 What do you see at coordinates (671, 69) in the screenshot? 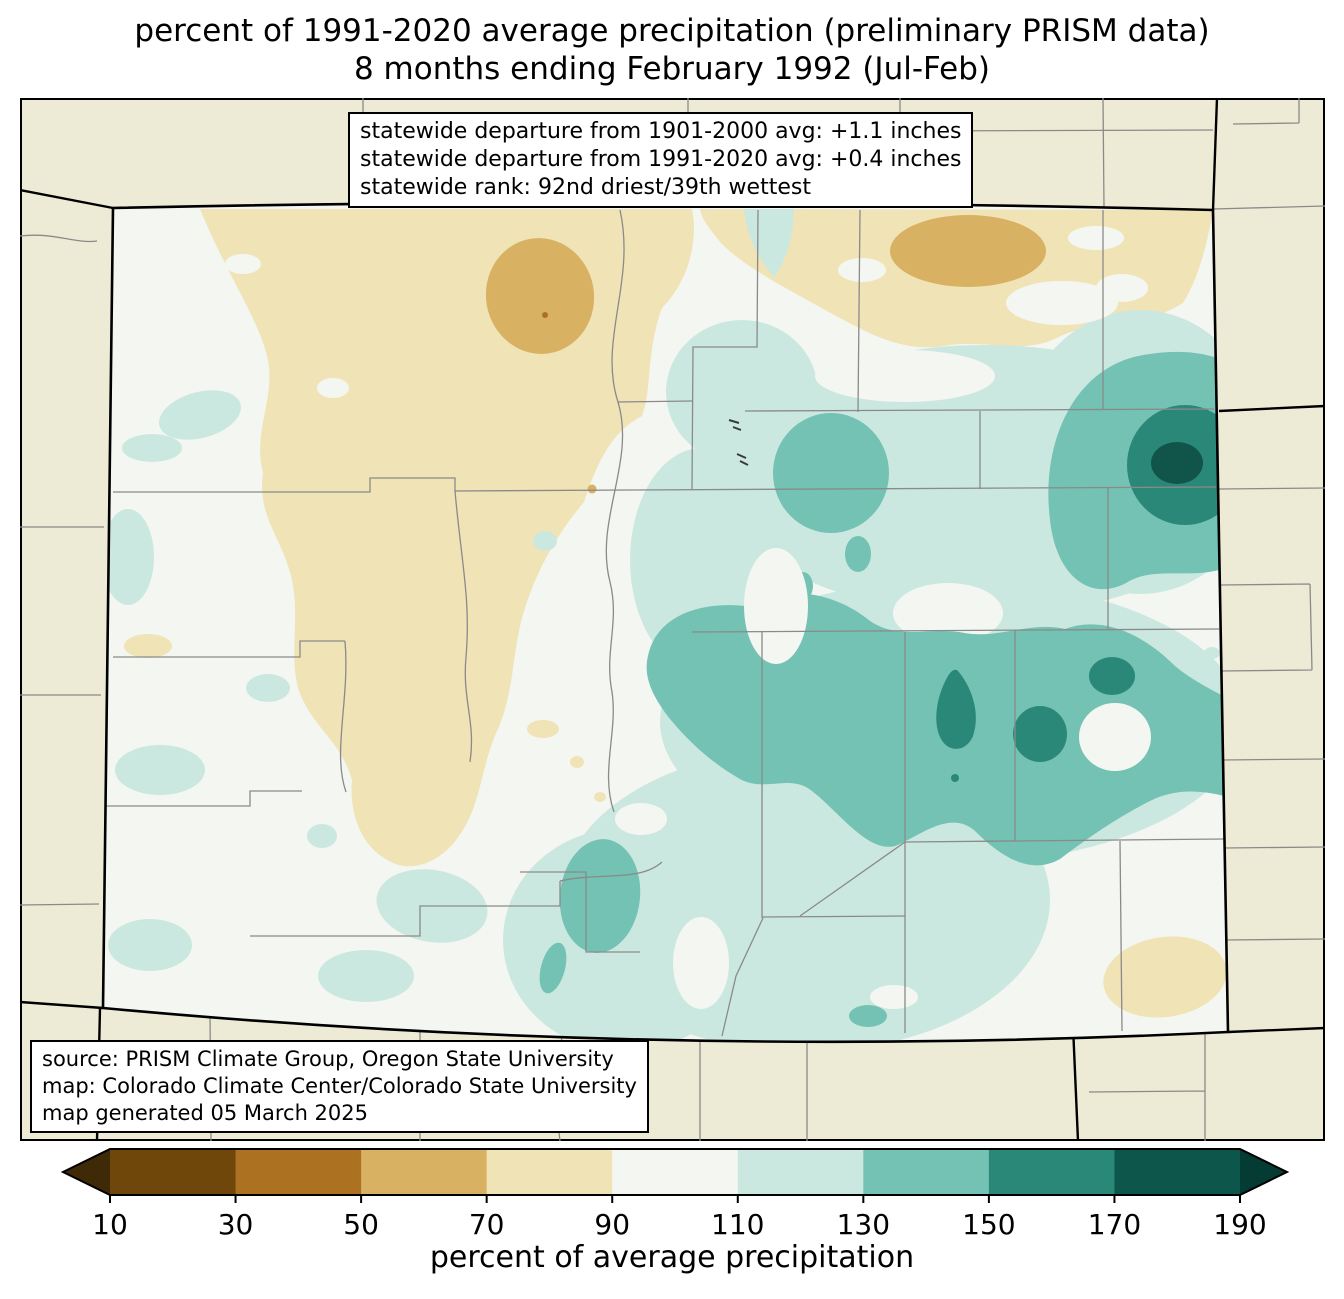
I see `title-line-2: 8 months ending February 1992 (Jul-Feb)` at bounding box center [671, 69].